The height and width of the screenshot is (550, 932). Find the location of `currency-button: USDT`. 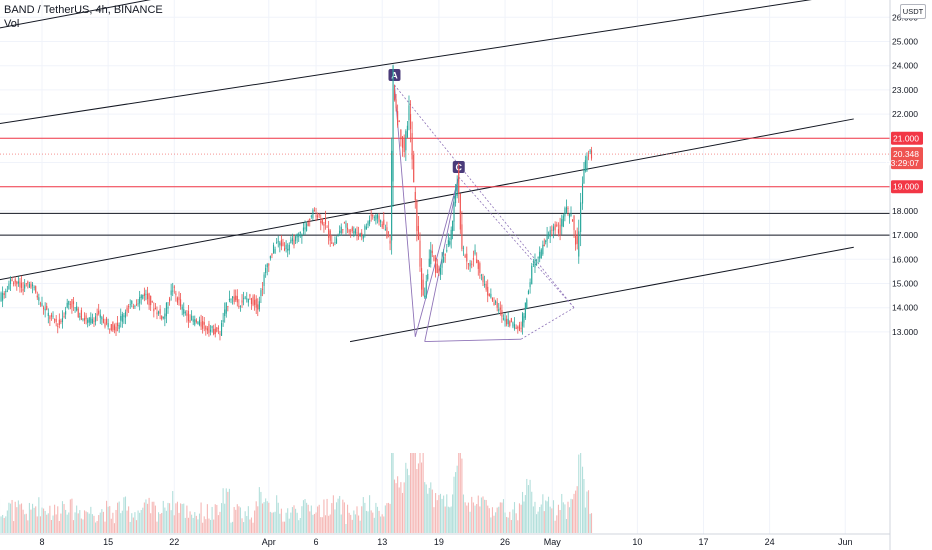

currency-button: USDT is located at coordinates (913, 11).